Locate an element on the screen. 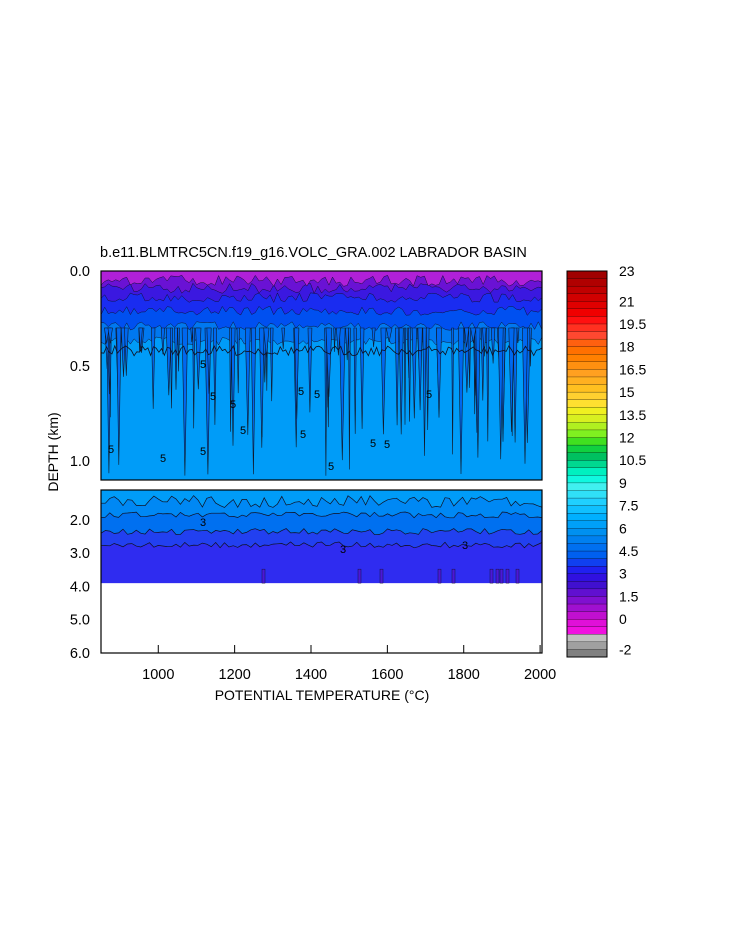 This screenshot has width=733, height=945. y-tick-labels: 0.0 0.5 1.0 2.0 3.0 4.0 5.0 6.0 is located at coordinates (80, 463).